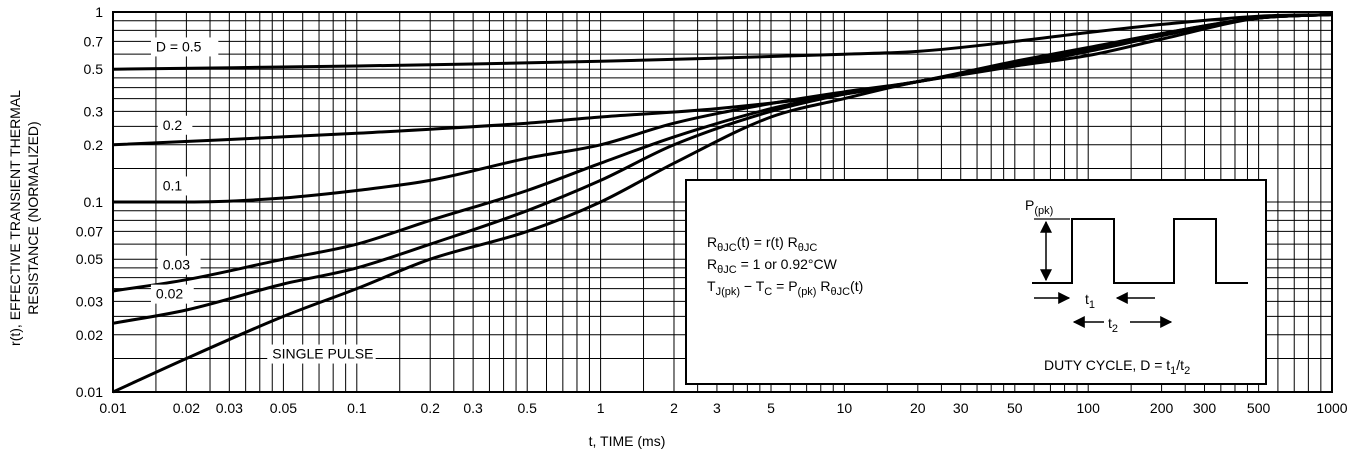 Image resolution: width=1347 pixels, height=454 pixels. I want to click on formula-rthetajc-value: RθJC = 1 or 0.92°CW, so click(772, 266).